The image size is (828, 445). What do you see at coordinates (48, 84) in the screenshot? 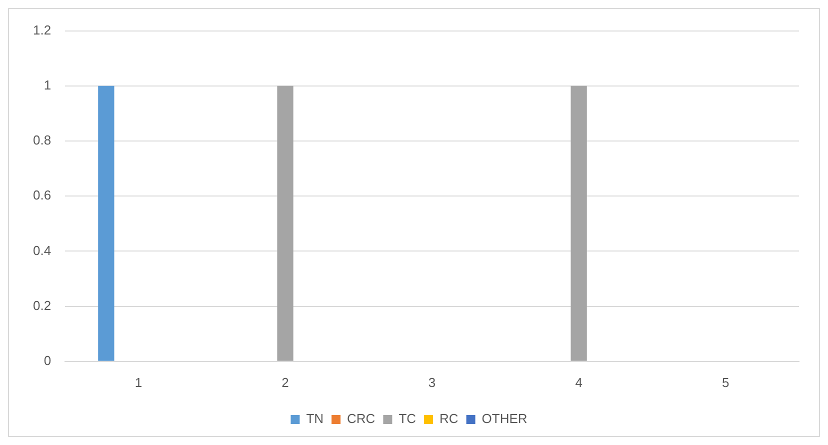
I see `y-tick-label: 1` at bounding box center [48, 84].